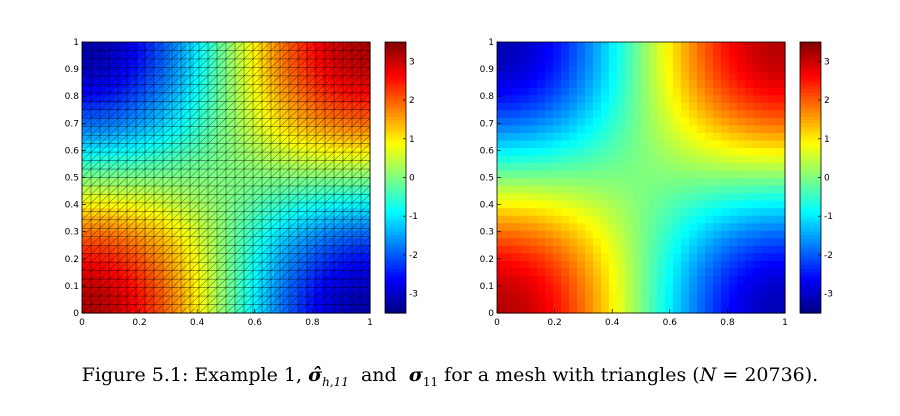  What do you see at coordinates (412, 62) in the screenshot?
I see `colorbar-tick-label: 3` at bounding box center [412, 62].